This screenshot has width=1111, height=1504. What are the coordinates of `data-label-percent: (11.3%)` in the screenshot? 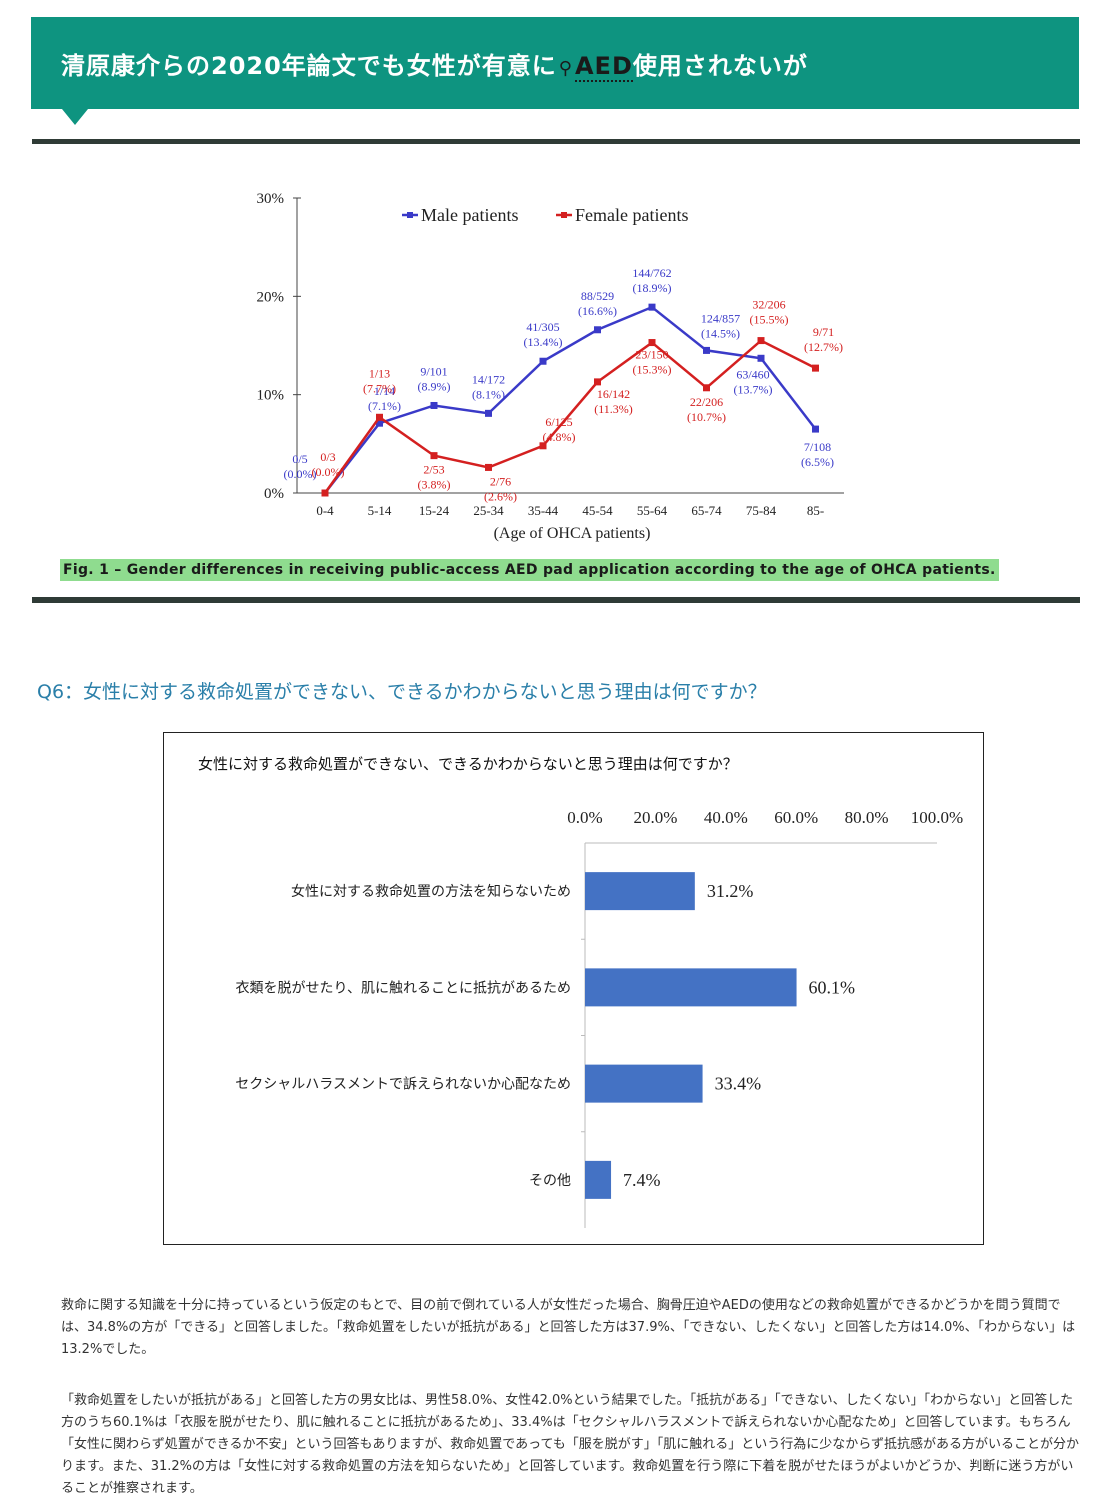 It's located at (613, 409).